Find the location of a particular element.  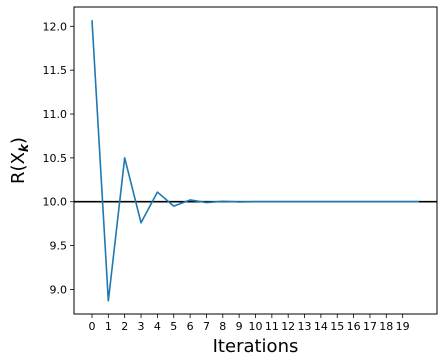

x-tick-label: 19 is located at coordinates (403, 326).